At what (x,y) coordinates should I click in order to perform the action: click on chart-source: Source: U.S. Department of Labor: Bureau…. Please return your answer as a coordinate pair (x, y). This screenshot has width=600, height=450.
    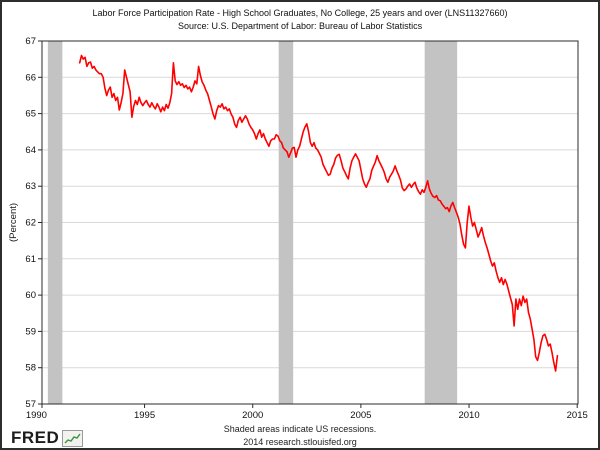
    Looking at the image, I should click on (300, 26).